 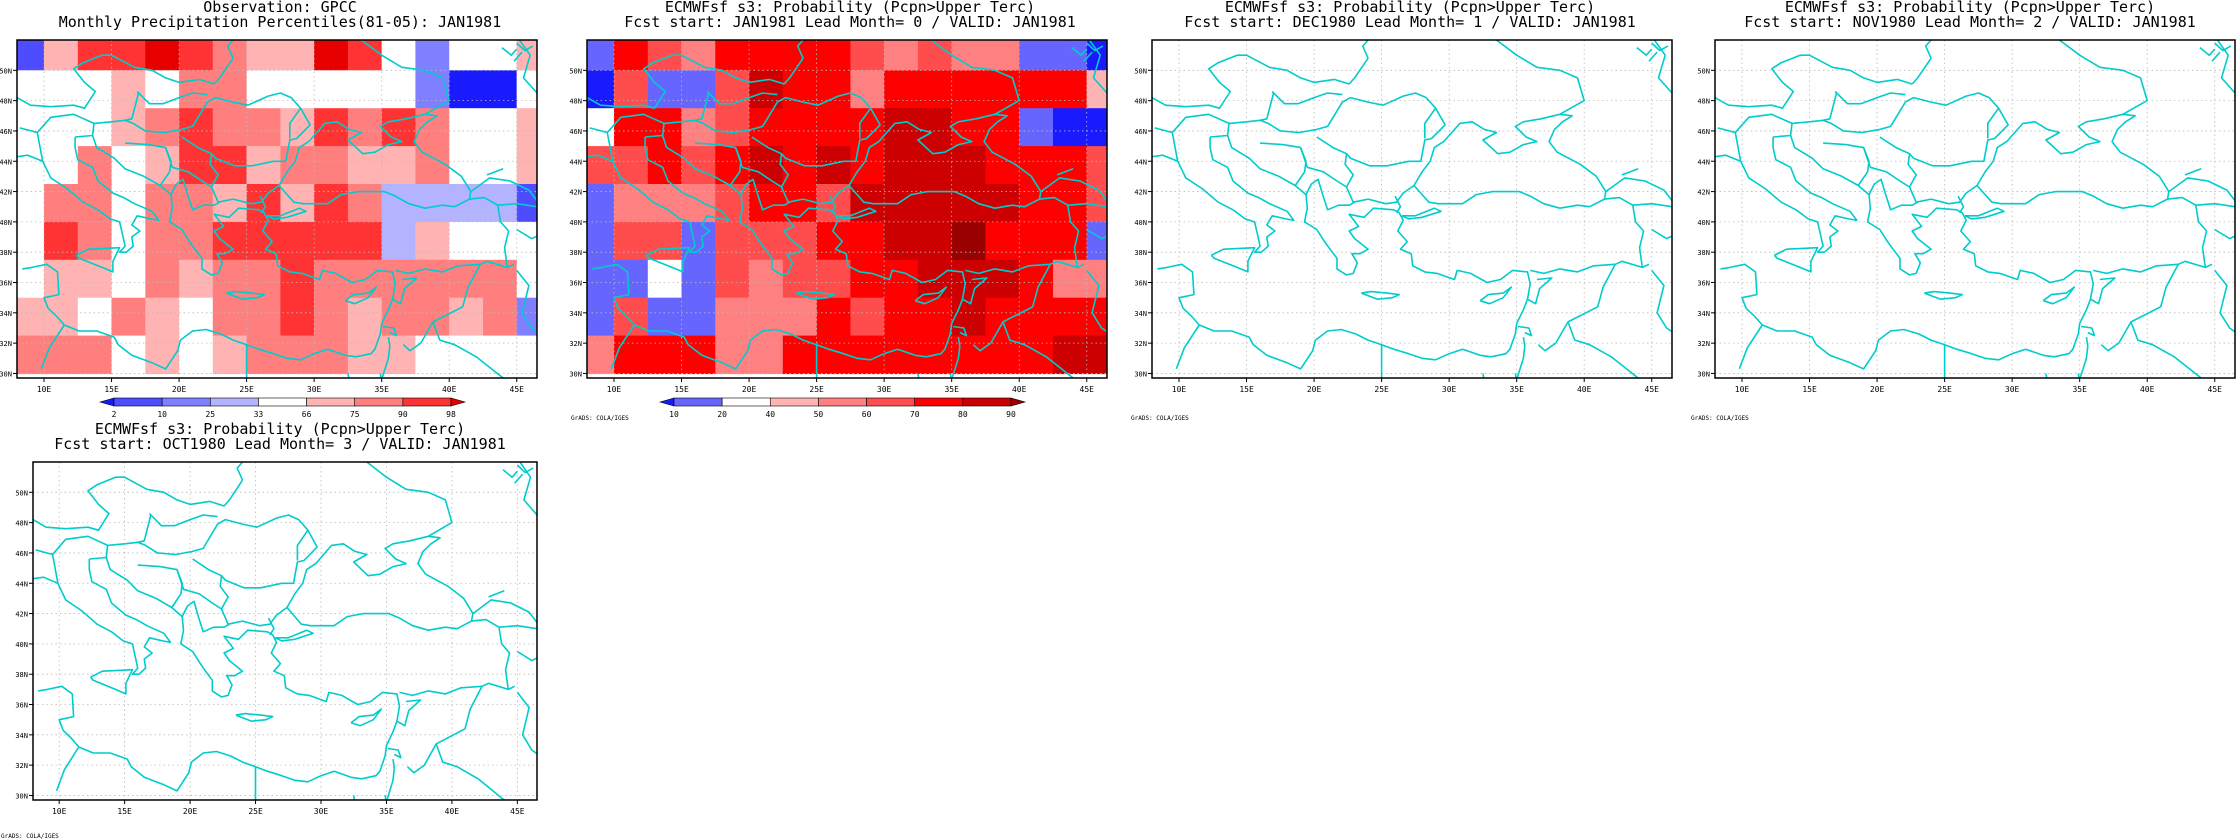 What do you see at coordinates (1742, 389) in the screenshot?
I see `lon-tick-label: 10E` at bounding box center [1742, 389].